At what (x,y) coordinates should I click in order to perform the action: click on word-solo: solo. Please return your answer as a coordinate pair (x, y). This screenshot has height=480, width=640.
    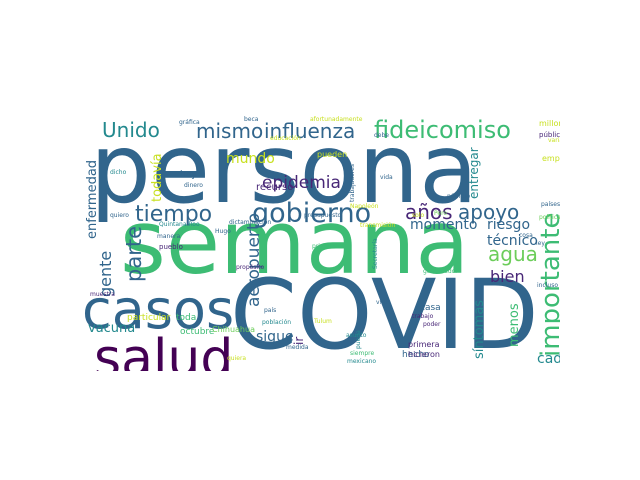
    Looking at the image, I should click on (418, 215).